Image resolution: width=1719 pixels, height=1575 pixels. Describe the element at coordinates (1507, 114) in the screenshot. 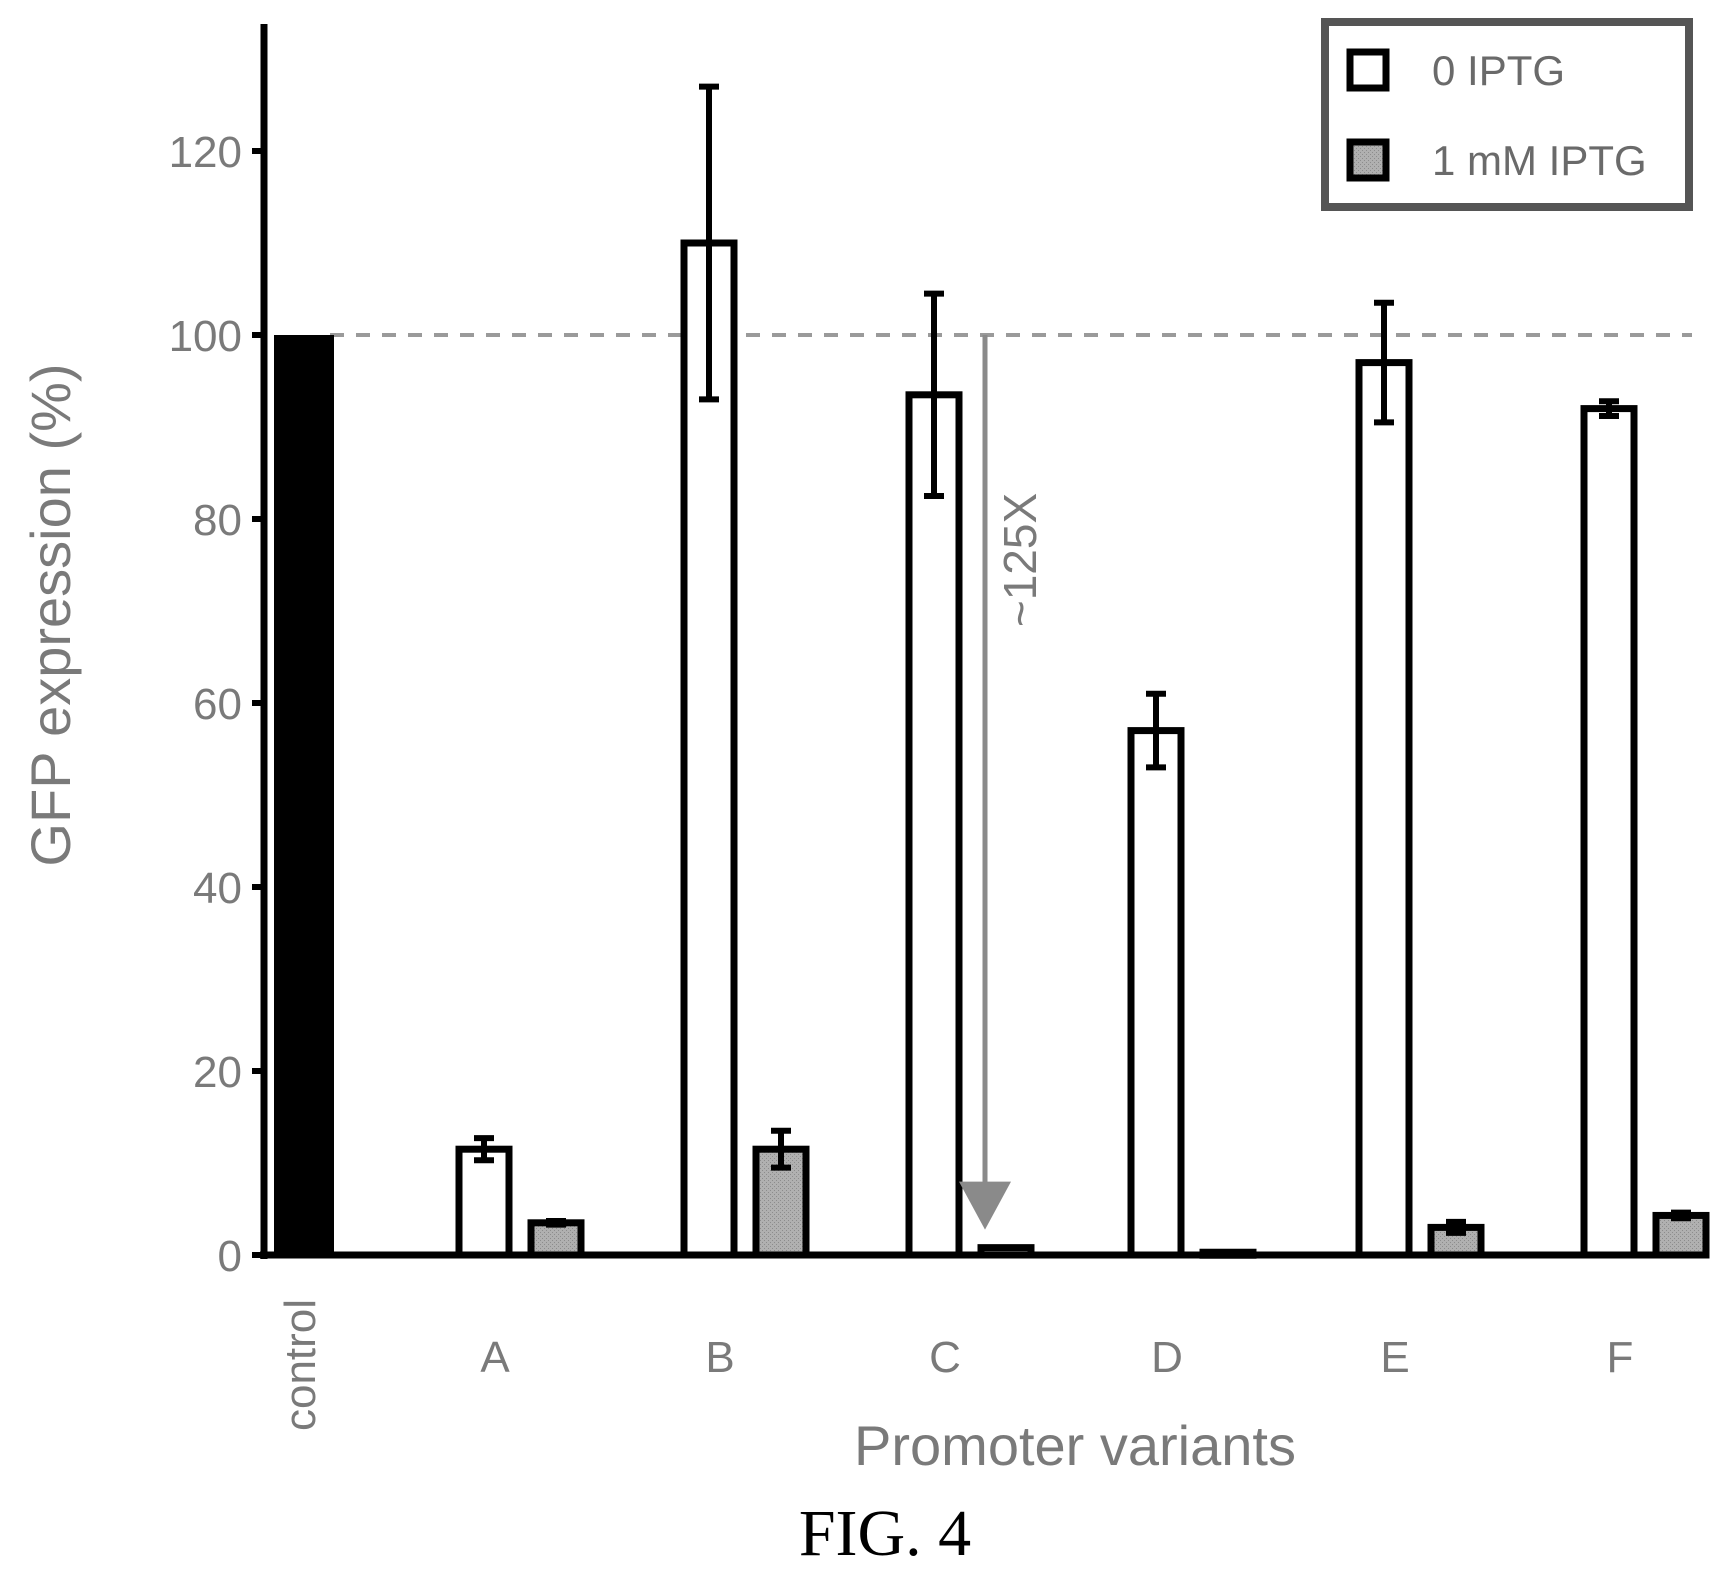

I see `legend: 0 IPTG 1 mM IPTG` at that location.